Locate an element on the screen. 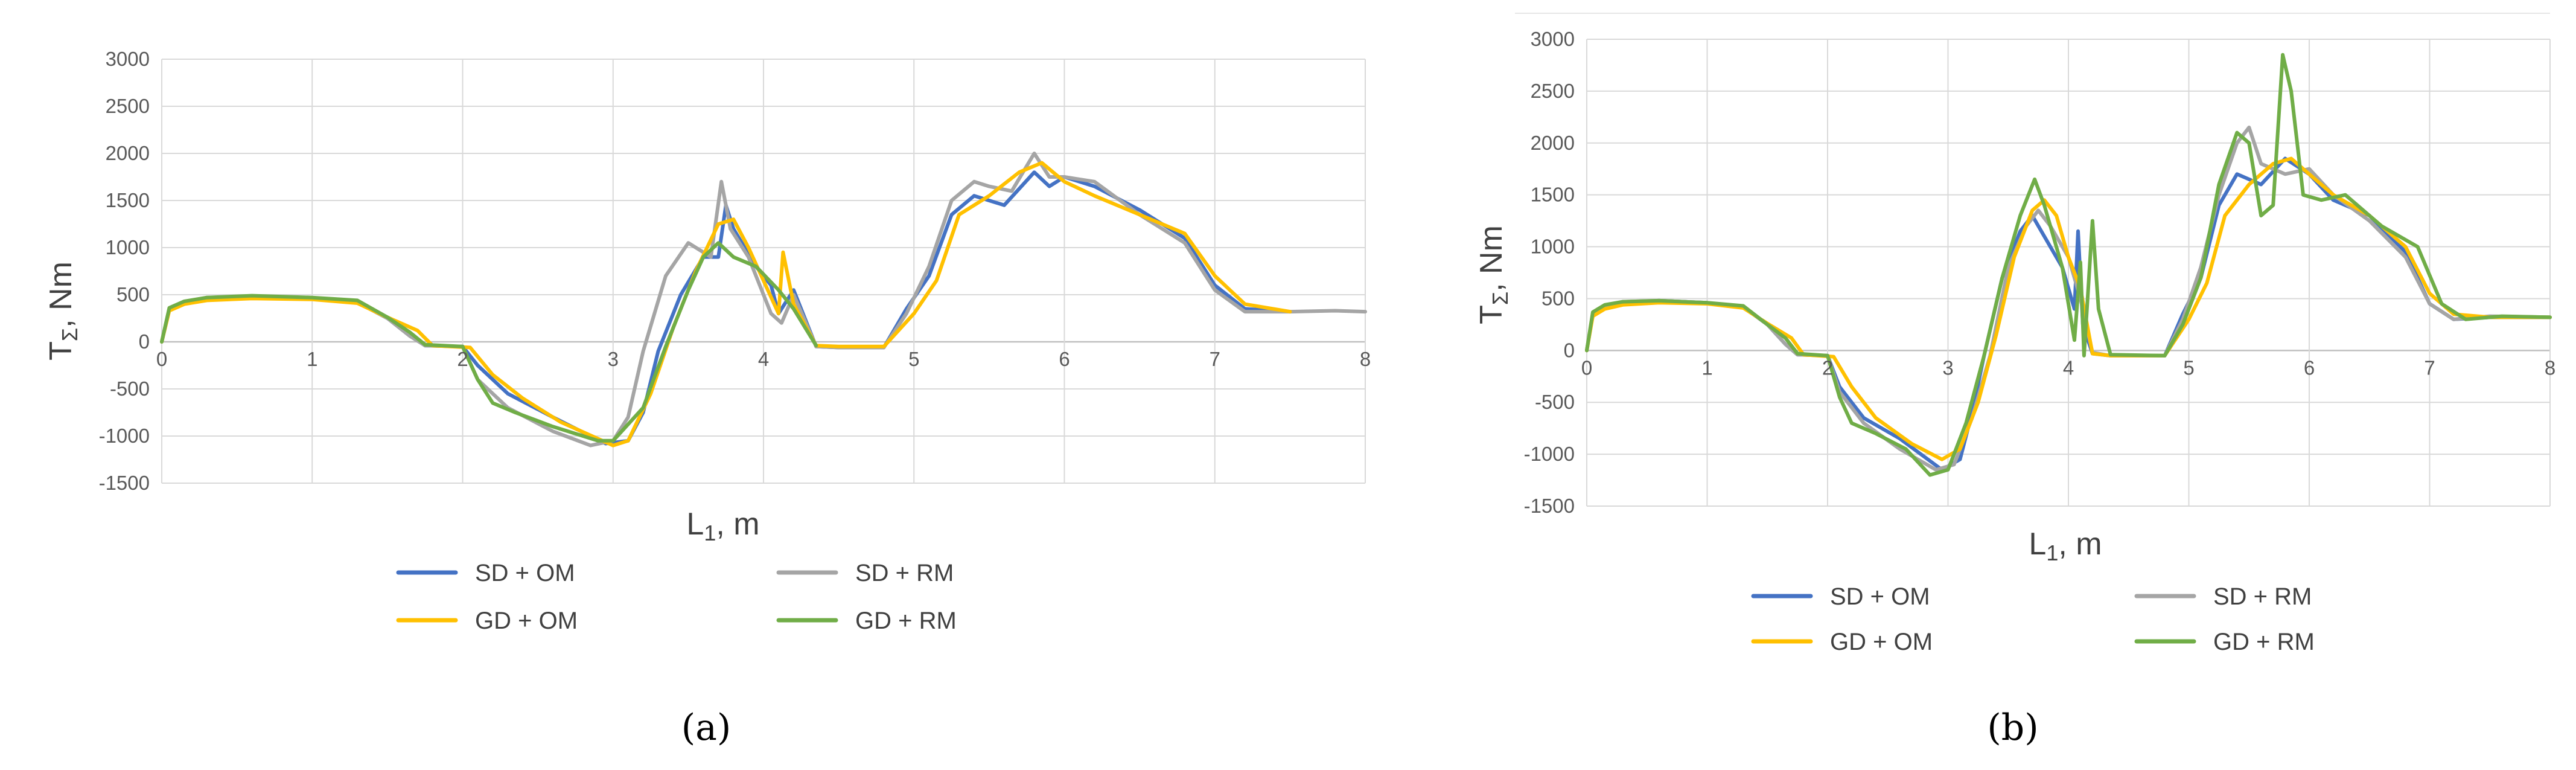 The height and width of the screenshot is (770, 2576). legend-a: SD + OM SD + RM GD + OM GD + RM is located at coordinates (676, 597).